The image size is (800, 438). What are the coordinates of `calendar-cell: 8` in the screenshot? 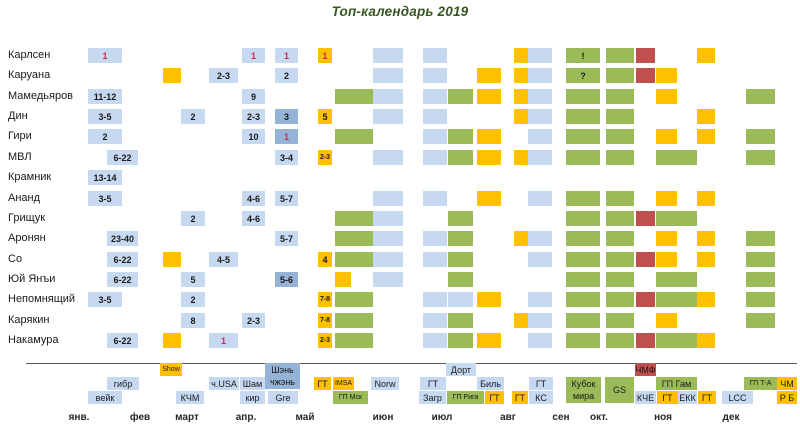 It's located at (193, 320).